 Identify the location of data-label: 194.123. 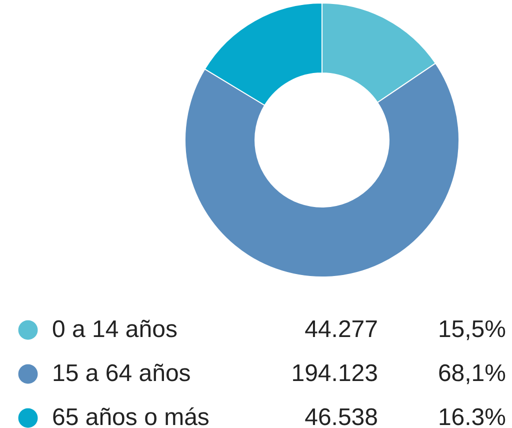
(334, 373).